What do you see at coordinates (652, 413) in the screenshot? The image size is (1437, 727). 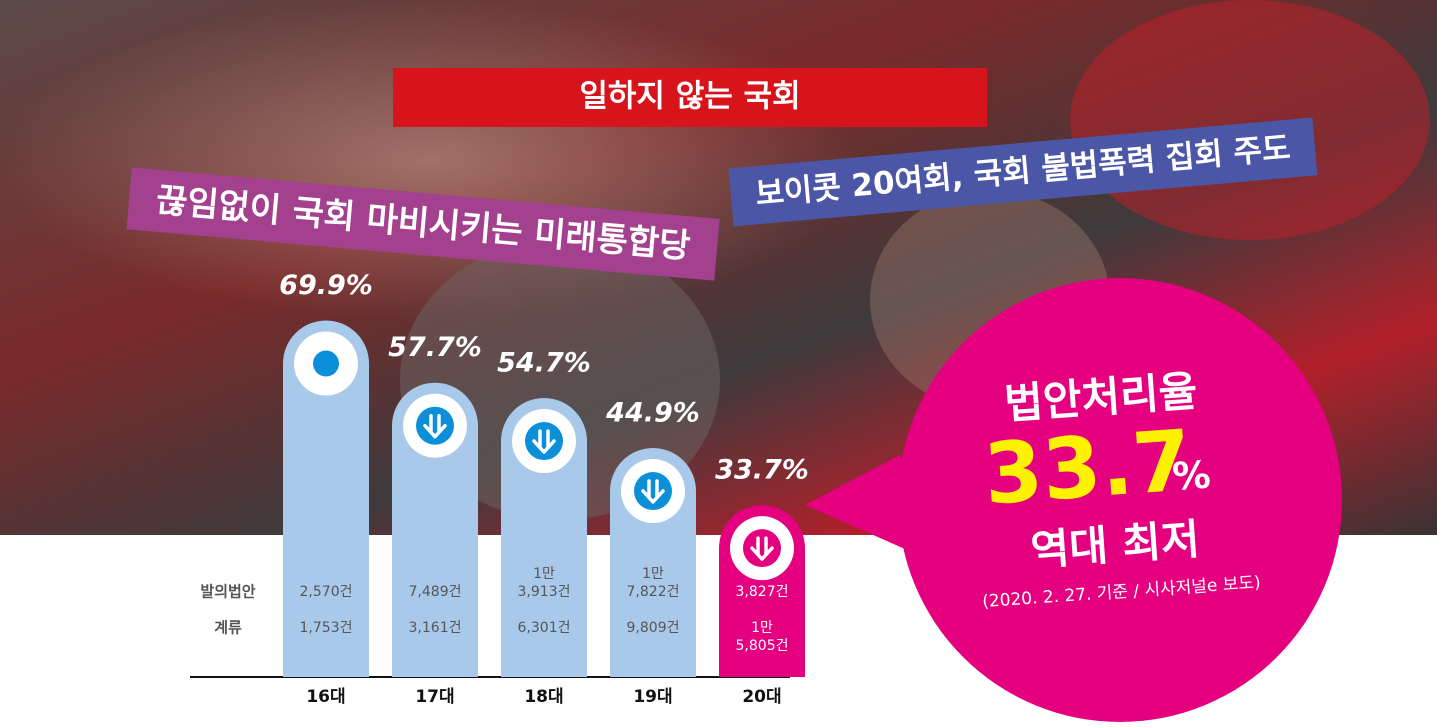 I see `value-label: 44.9%` at bounding box center [652, 413].